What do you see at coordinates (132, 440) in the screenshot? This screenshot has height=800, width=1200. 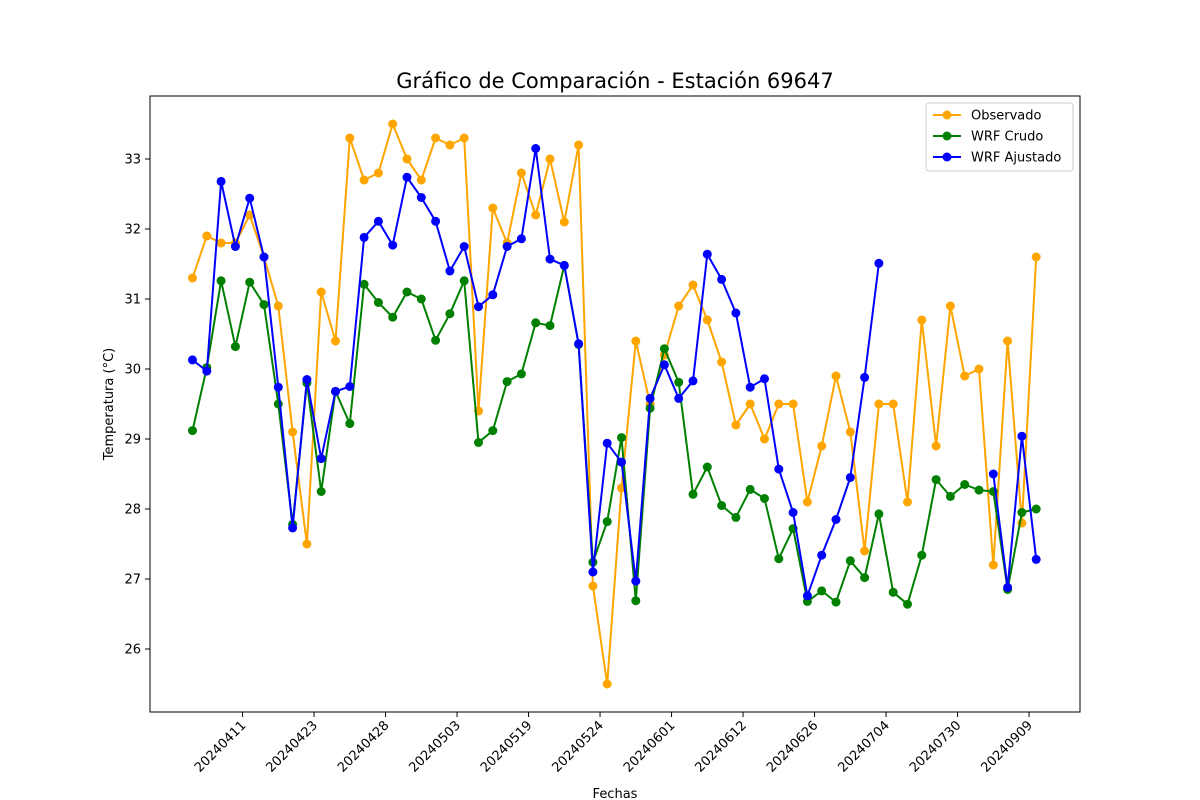 I see `y-tick-label: 29` at bounding box center [132, 440].